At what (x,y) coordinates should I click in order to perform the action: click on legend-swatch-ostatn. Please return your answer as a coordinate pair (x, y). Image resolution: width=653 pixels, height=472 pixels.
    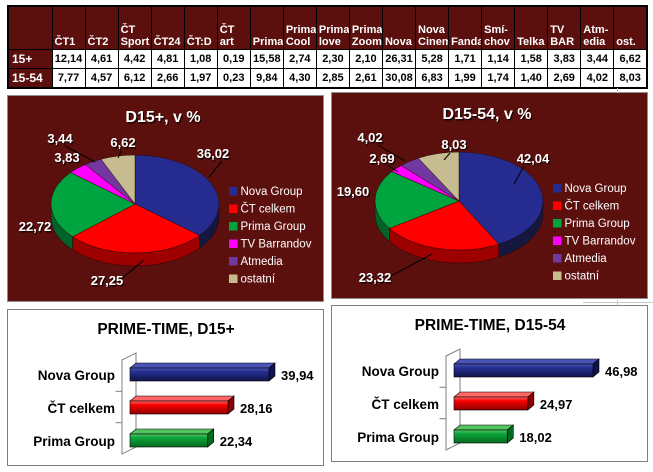
    Looking at the image, I should click on (233, 278).